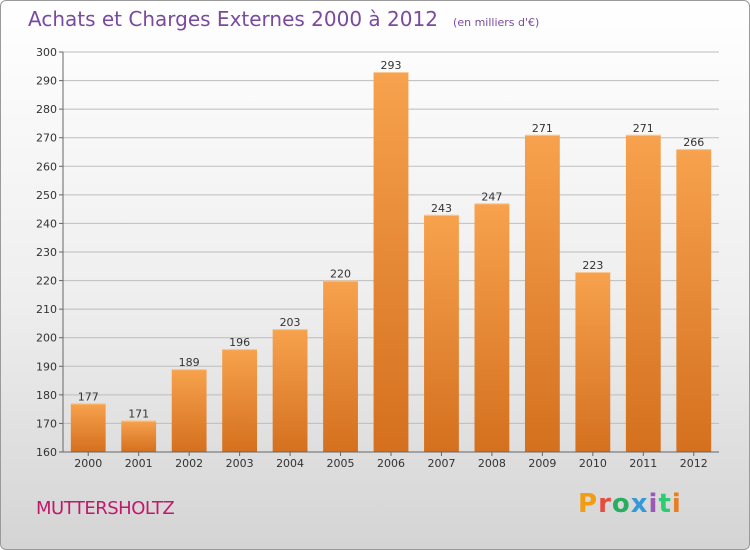  I want to click on value-label-2003: 196, so click(239, 342).